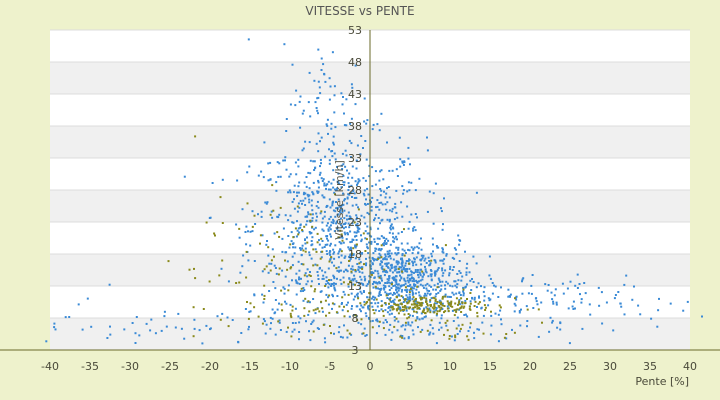 The width and height of the screenshot is (720, 400). Describe the element at coordinates (369, 366) in the screenshot. I see `x-tick-labels: -40 -35 -30 -25 -20 -15 -10 -5 0 5 10 15 20 25 30 35 40` at that location.